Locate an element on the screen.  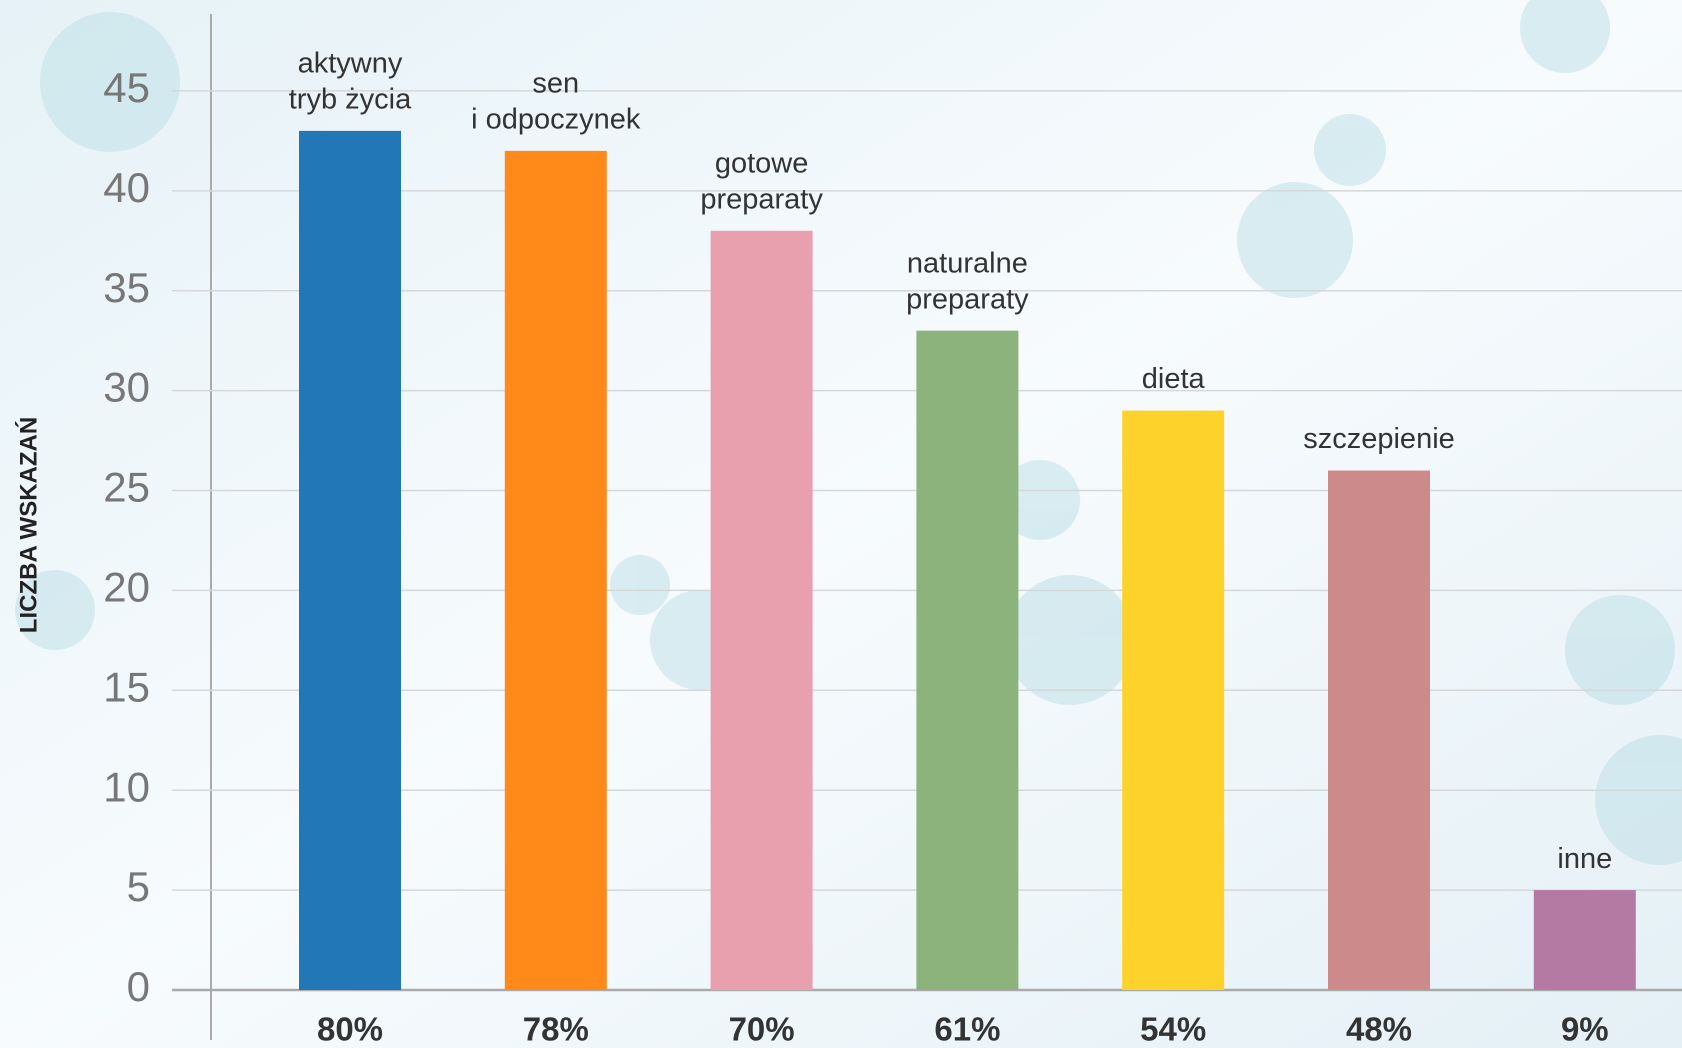
percent-label: 61% is located at coordinates (967, 1029).